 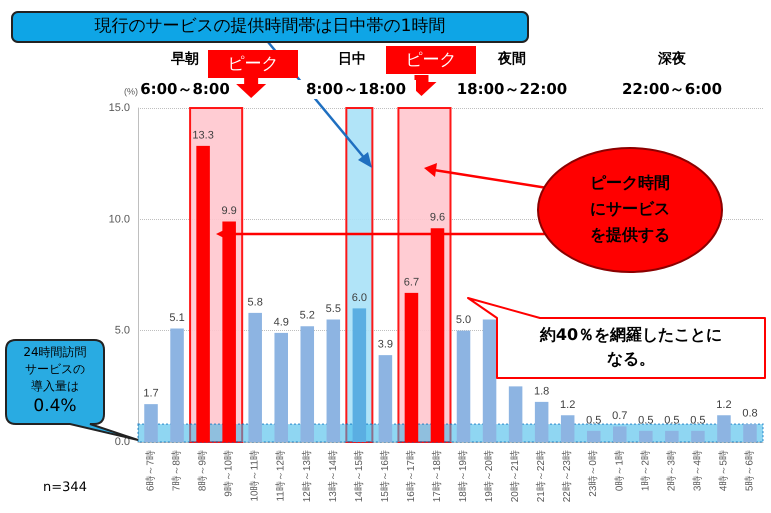 I want to click on x-tick-label: 17時～18時, so click(x=436, y=476).